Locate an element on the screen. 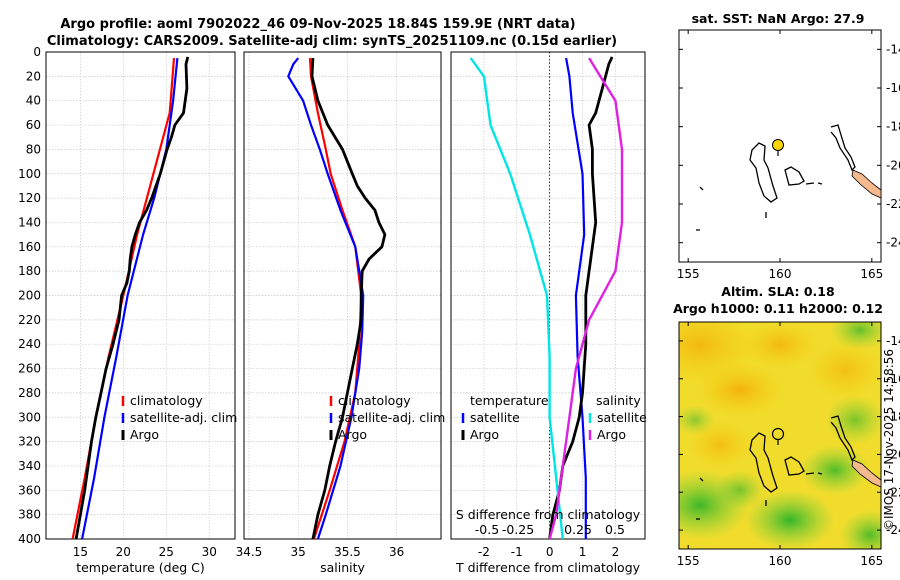 This screenshot has width=900, height=580. y-tick-label: 280 is located at coordinates (29, 393).